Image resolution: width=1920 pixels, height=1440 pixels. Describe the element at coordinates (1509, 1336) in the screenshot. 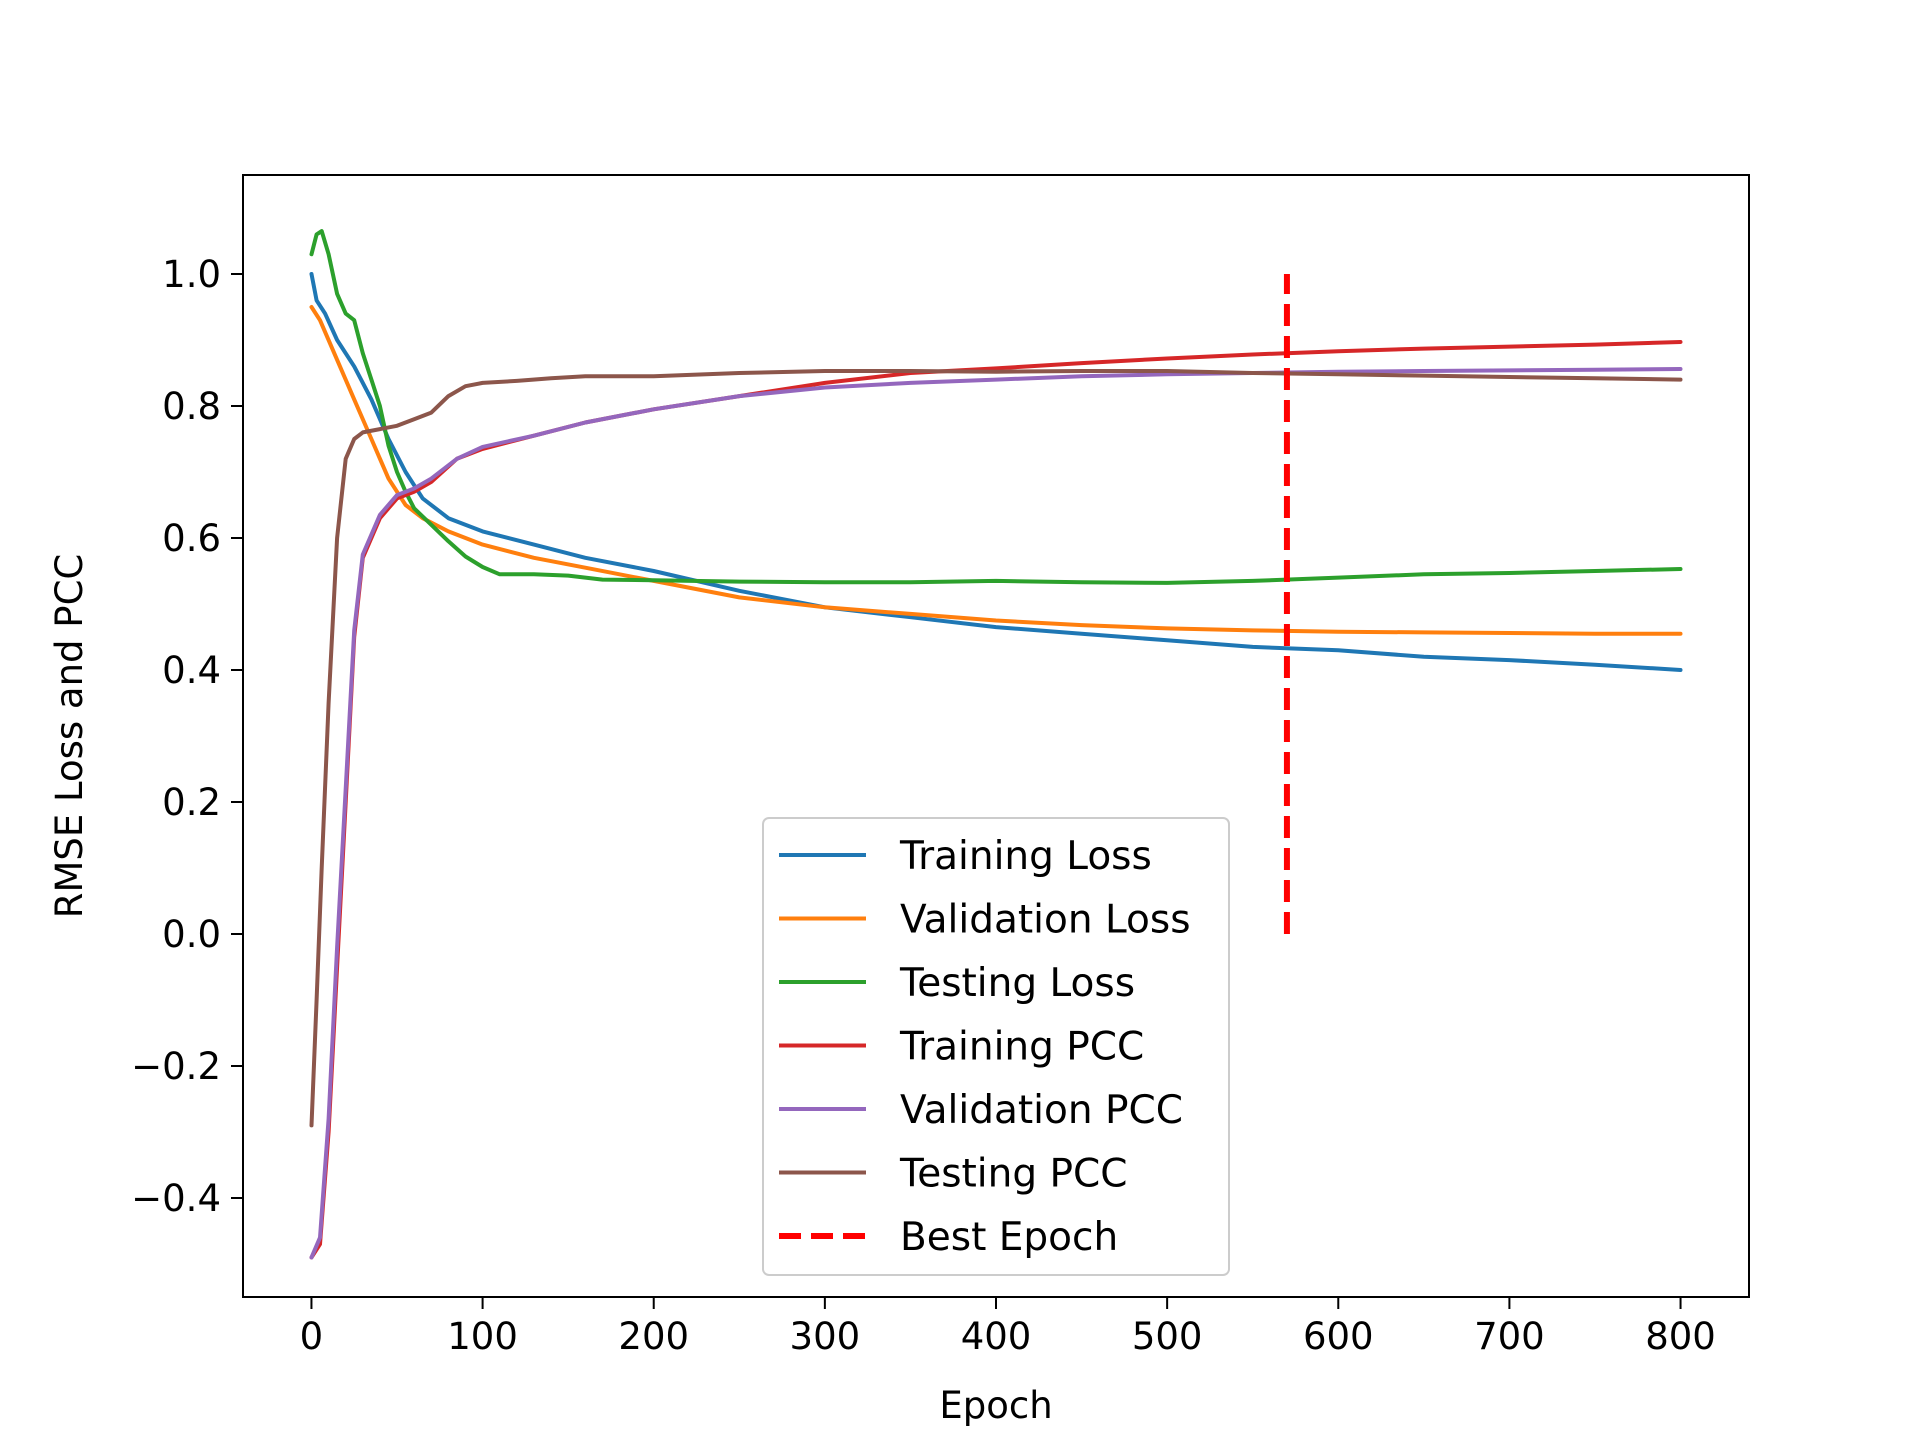

I see `x-tick-label: 700` at that location.